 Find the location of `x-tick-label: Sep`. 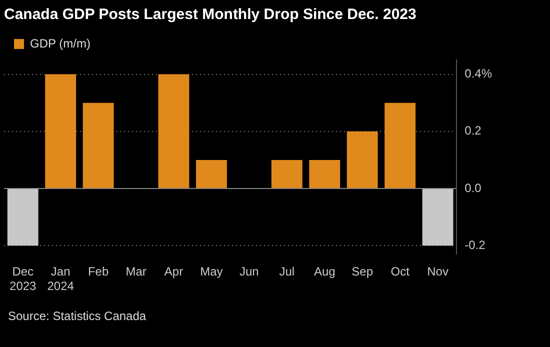

x-tick-label: Sep is located at coordinates (363, 271).